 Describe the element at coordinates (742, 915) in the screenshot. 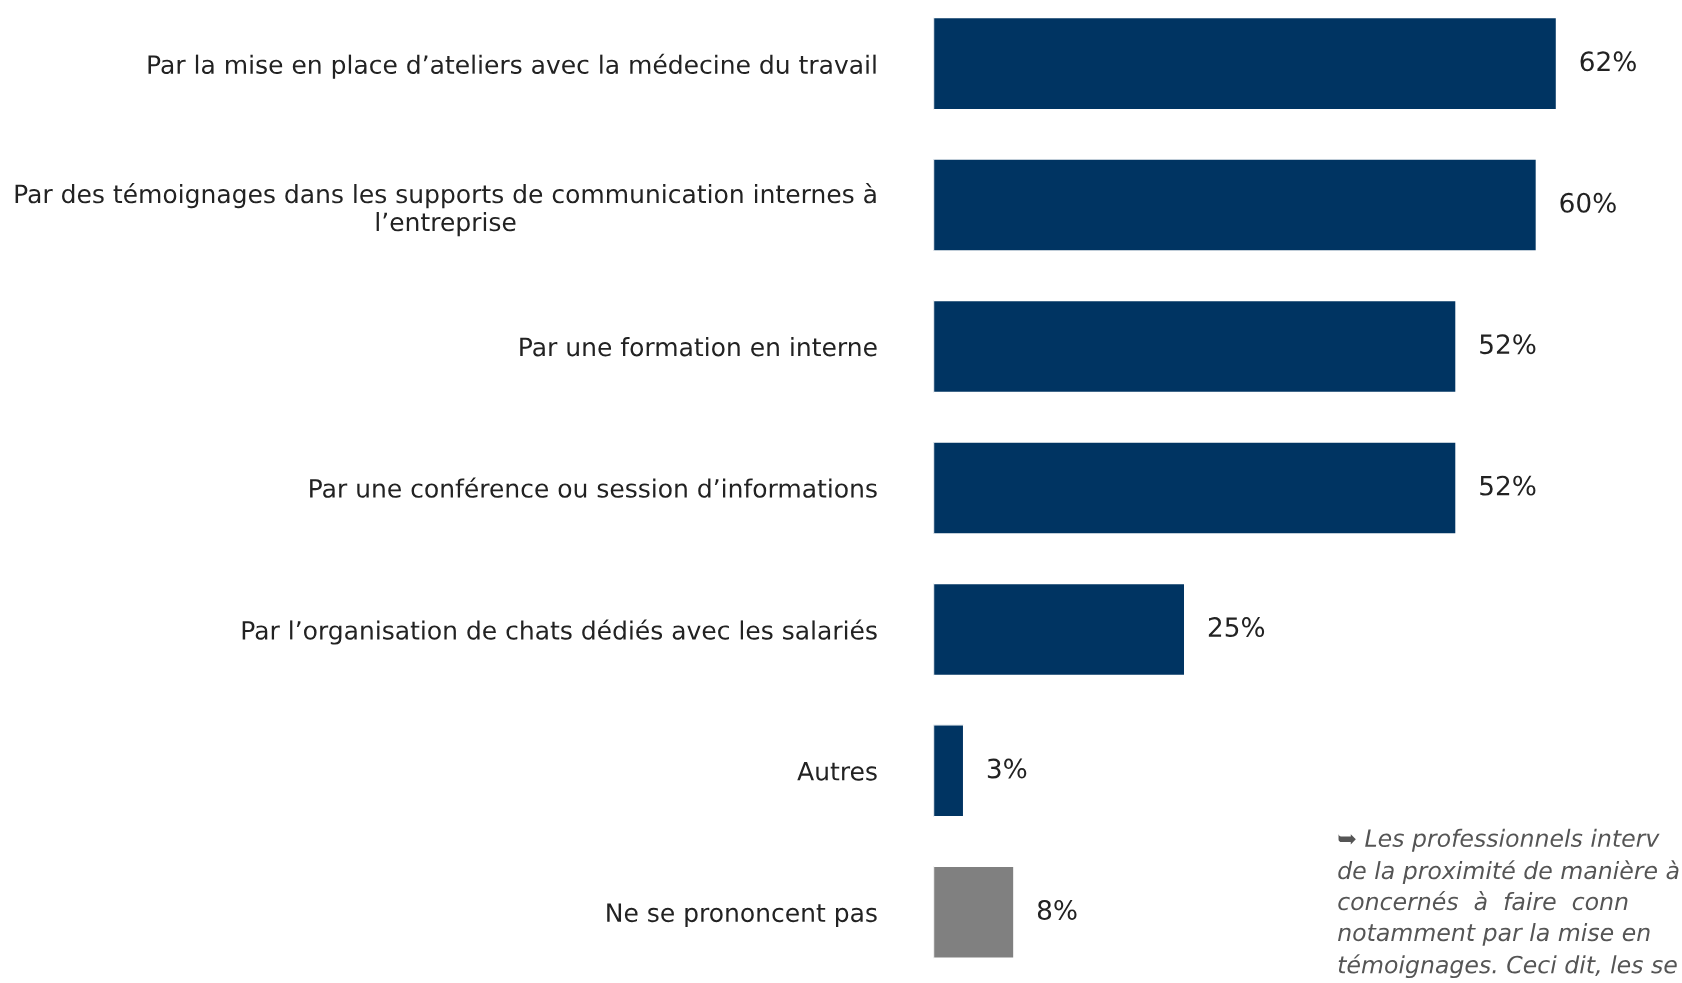

I see `y-tick-label: Ne se prononcent pas` at that location.